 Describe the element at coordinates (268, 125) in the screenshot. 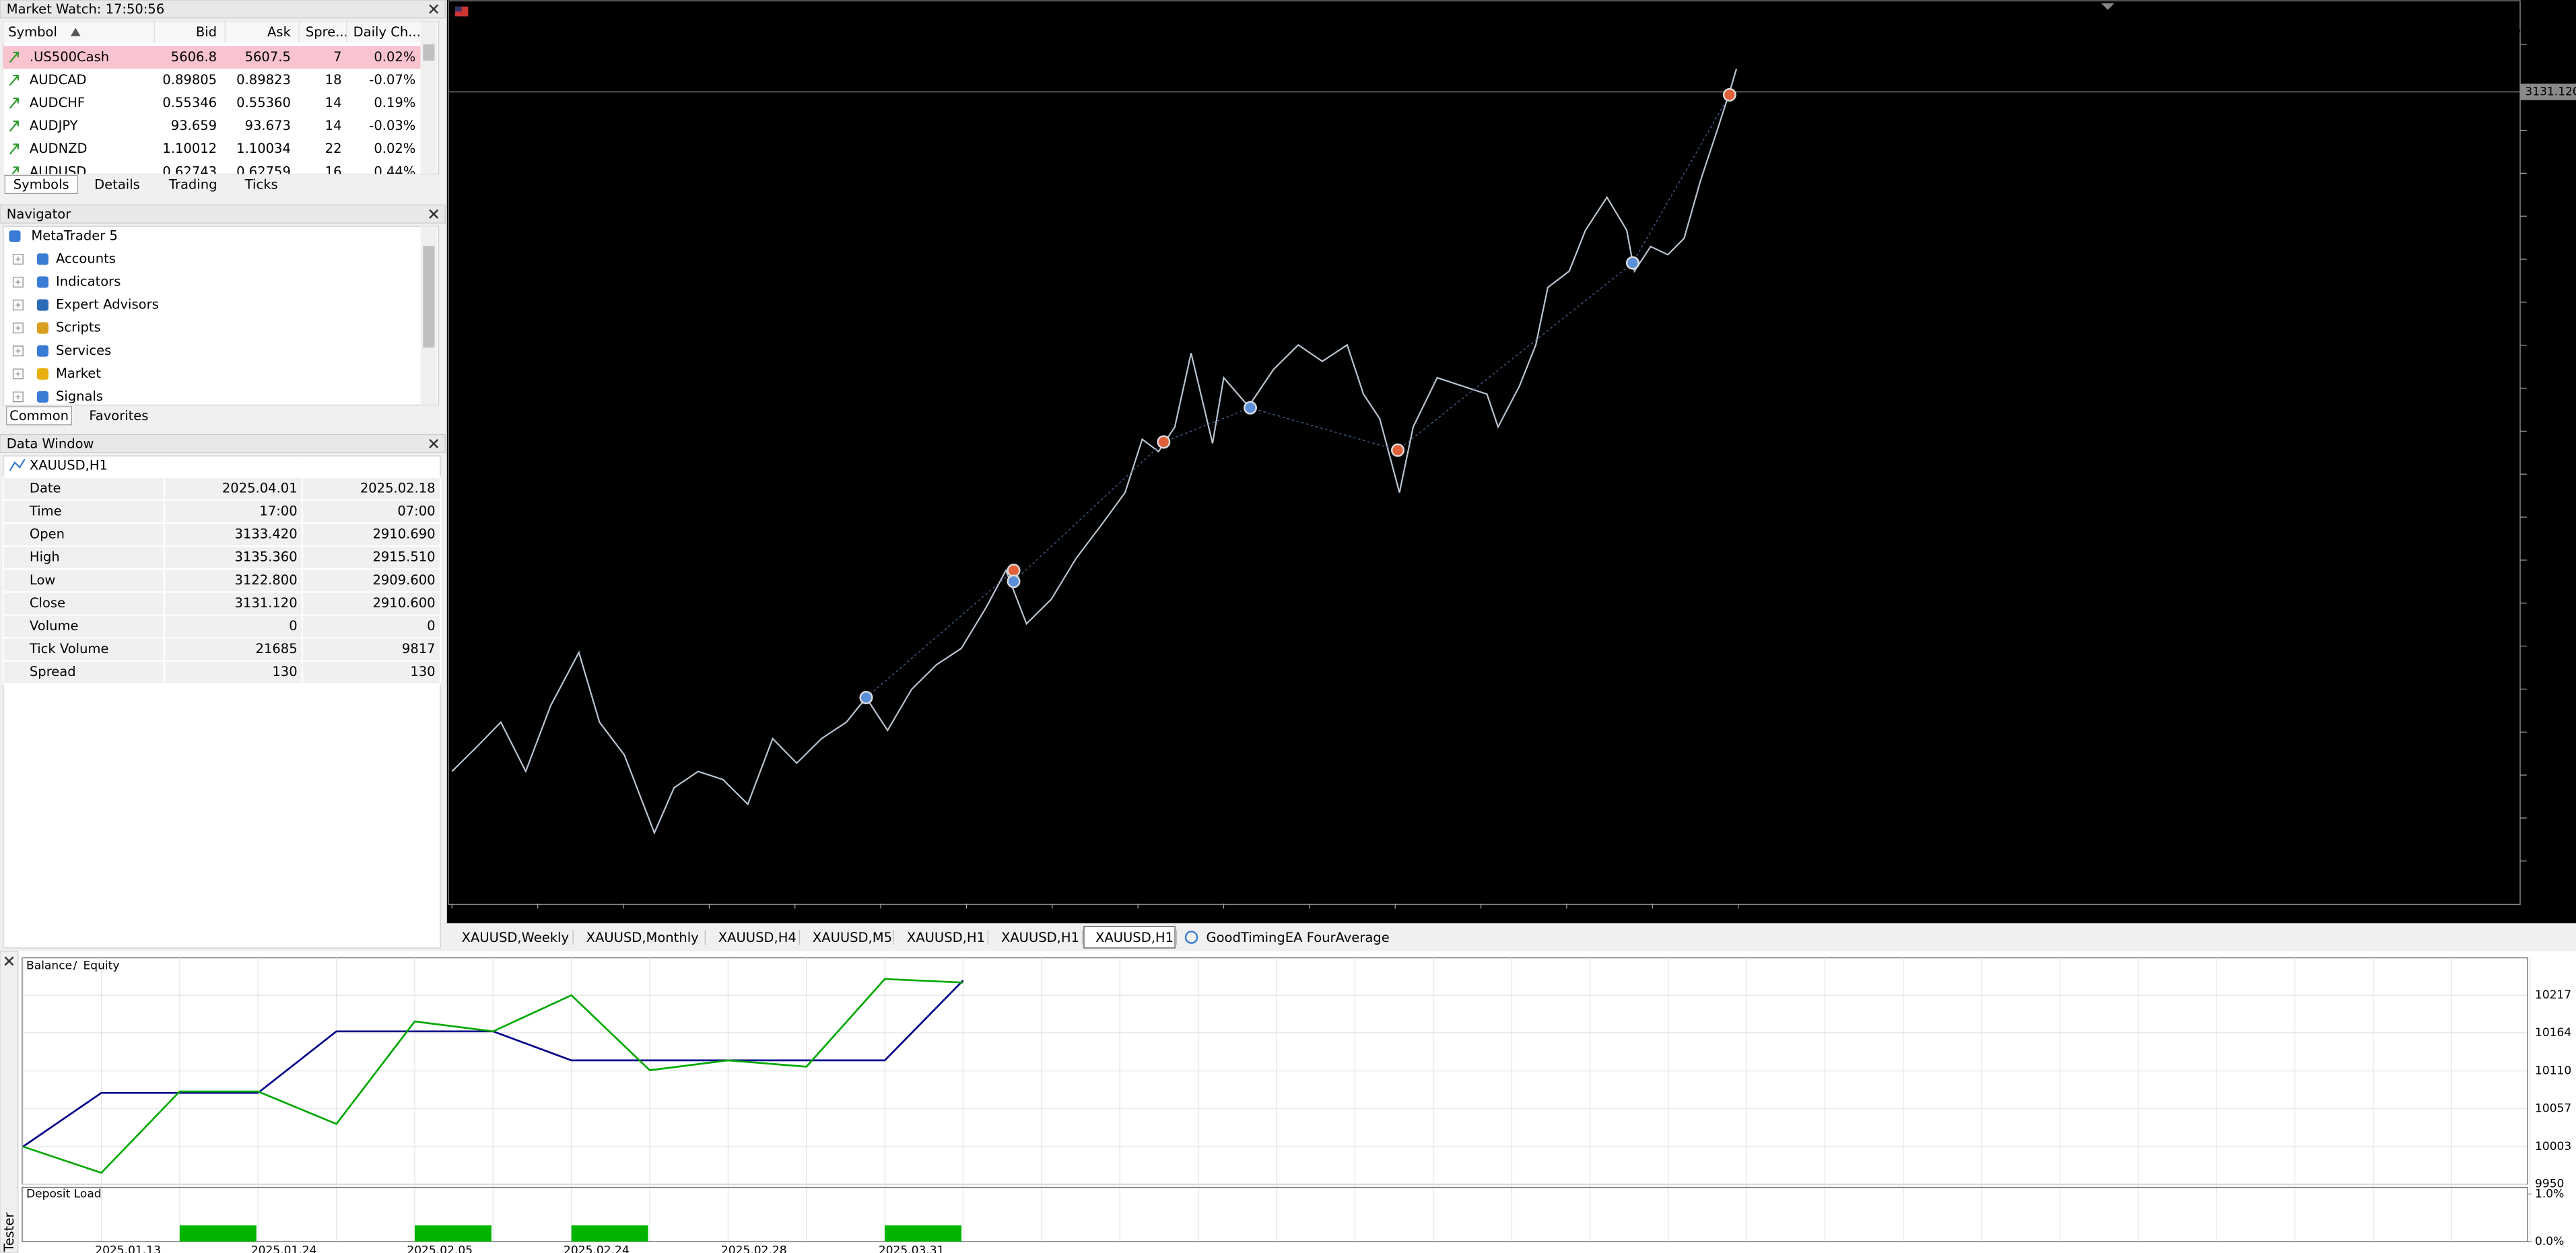

I see `cell: 93.673` at that location.